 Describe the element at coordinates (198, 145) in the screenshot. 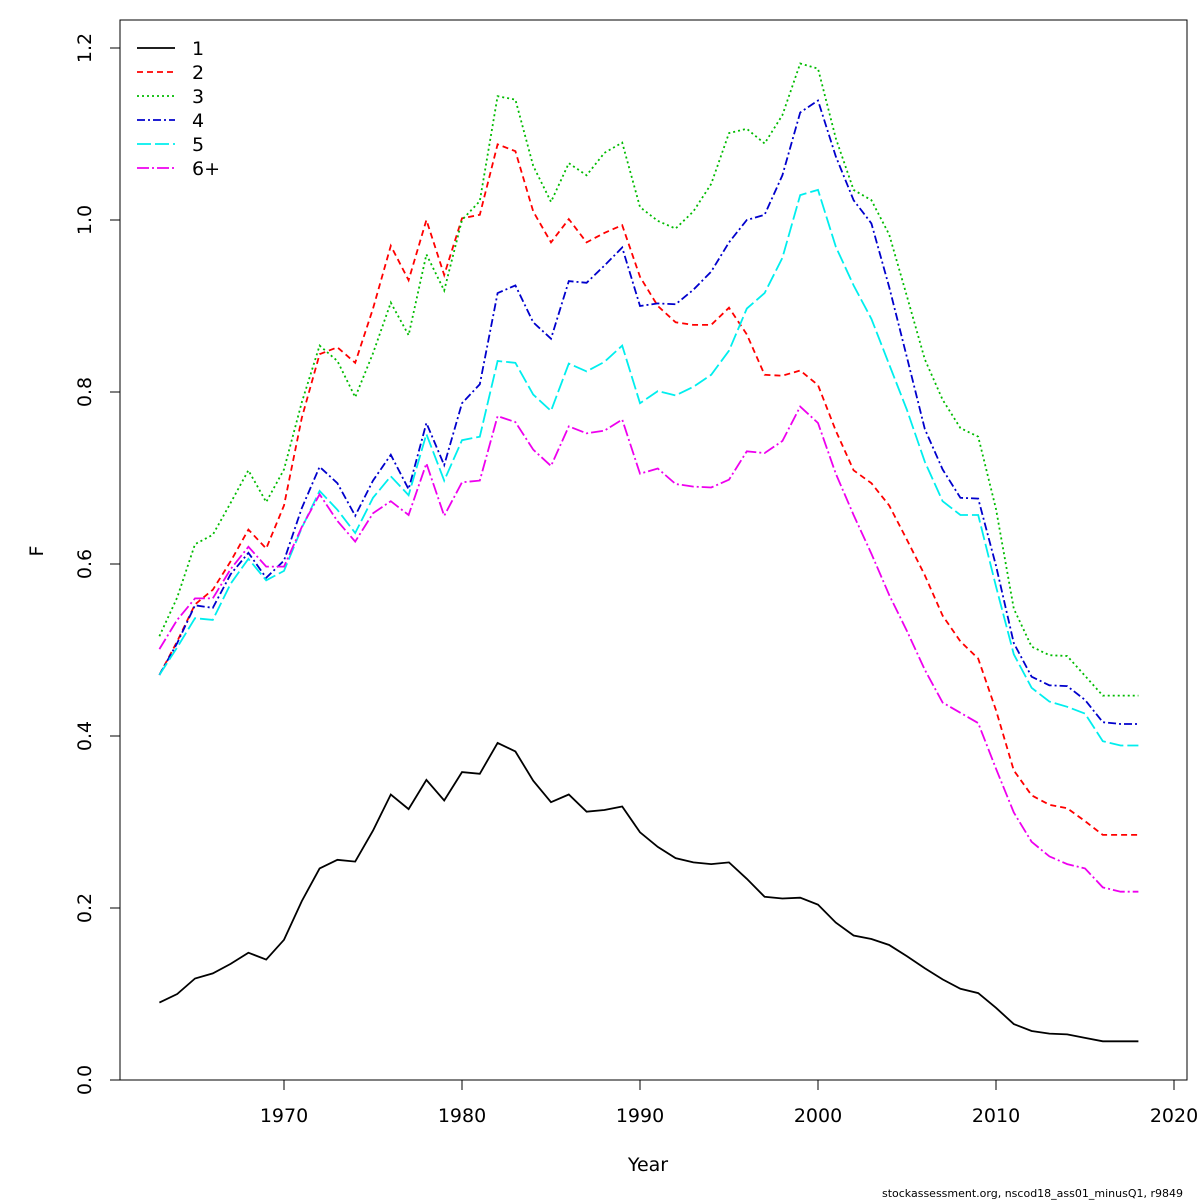

I see `legend-label-5: 5` at that location.